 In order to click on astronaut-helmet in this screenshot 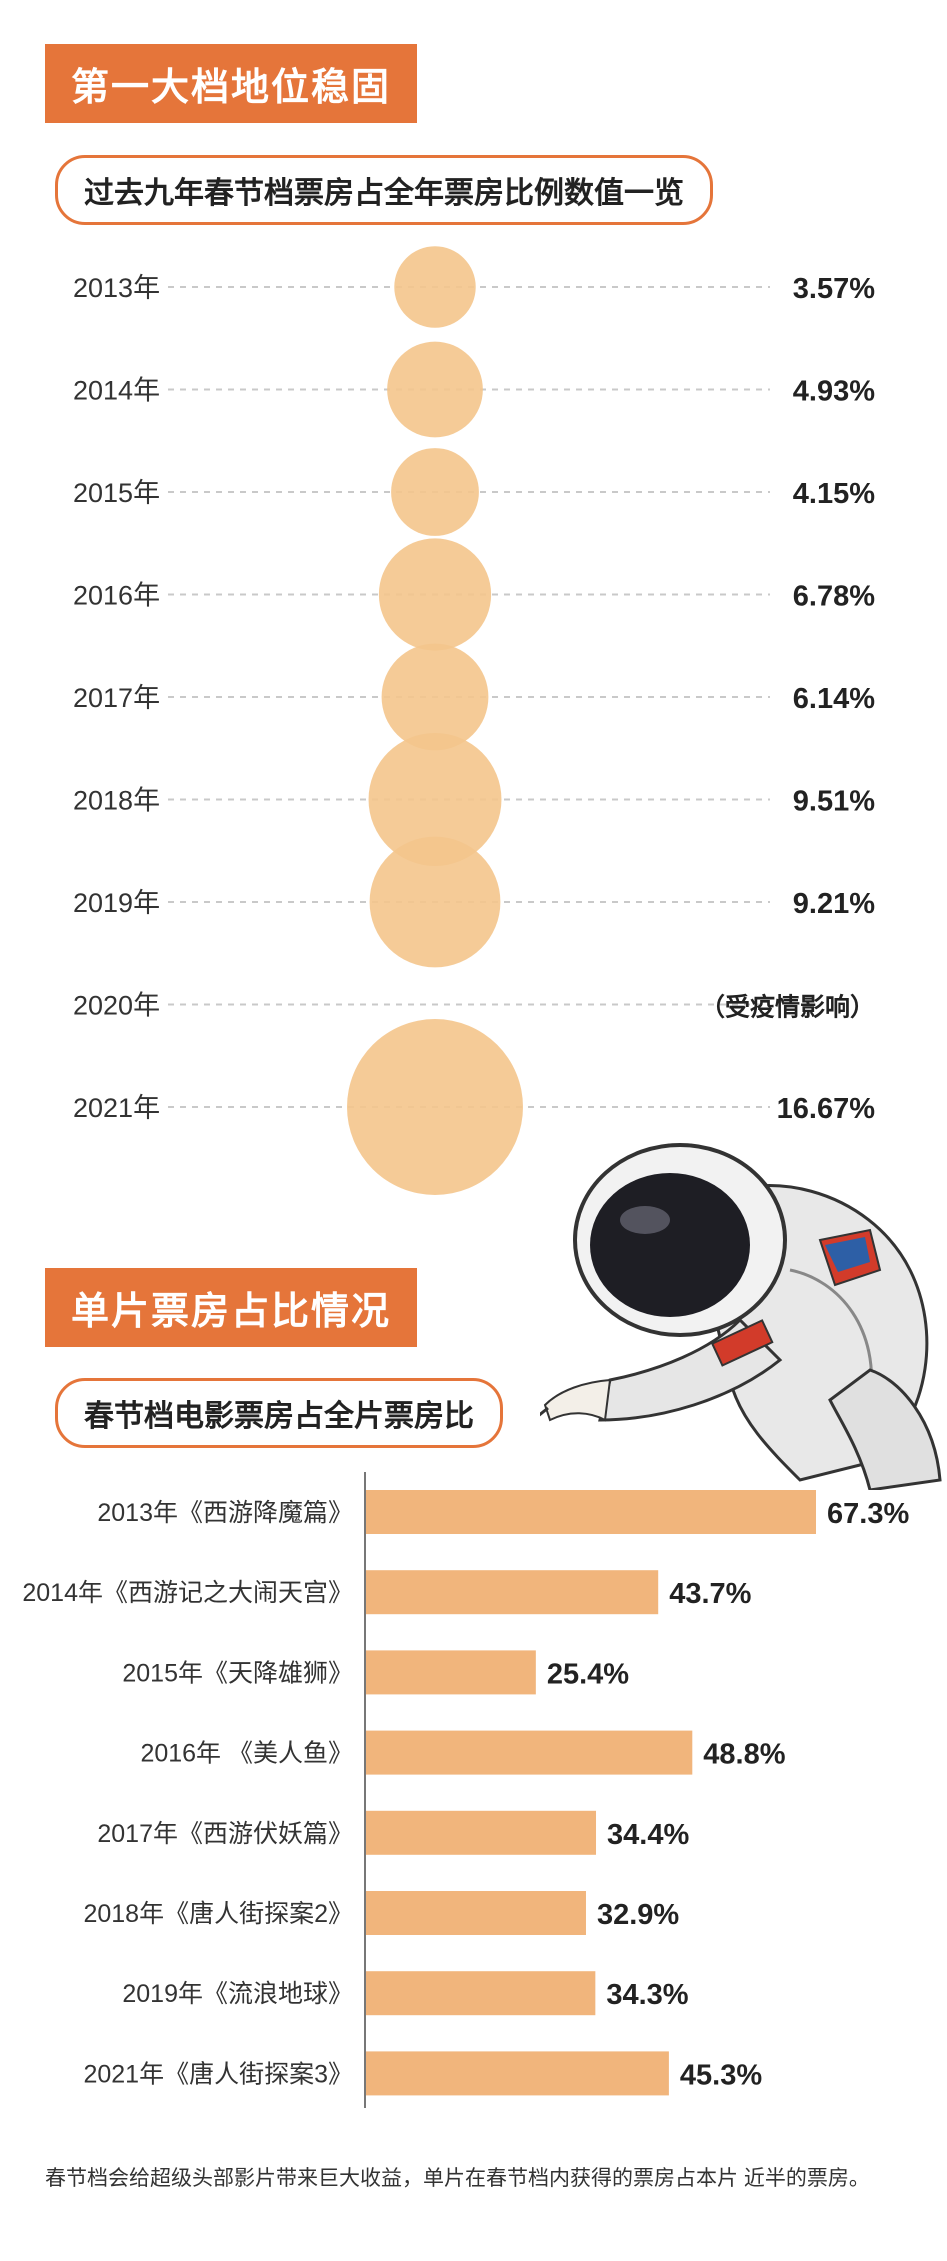, I will do `click(680, 1240)`.